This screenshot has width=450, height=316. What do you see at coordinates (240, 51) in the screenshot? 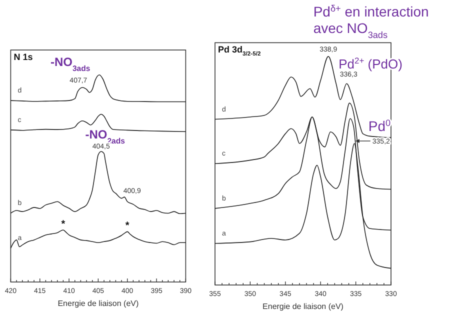
I see `chart-title: Pd 3d$_{3/2-5/2}$` at bounding box center [240, 51].